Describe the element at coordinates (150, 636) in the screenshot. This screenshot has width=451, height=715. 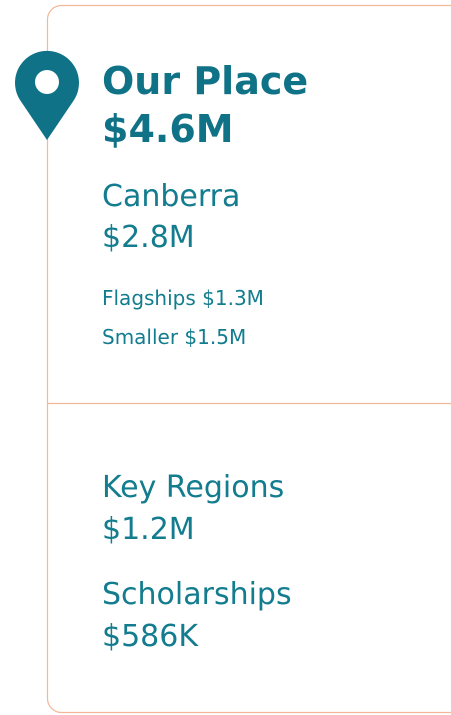
I see `section-amount: $586K` at that location.